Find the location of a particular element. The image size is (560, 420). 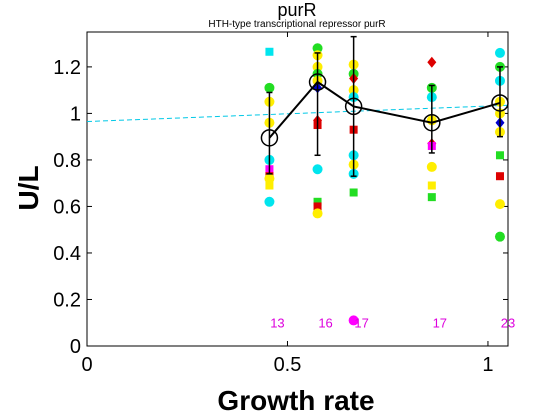

count-label: 13 is located at coordinates (277, 323).